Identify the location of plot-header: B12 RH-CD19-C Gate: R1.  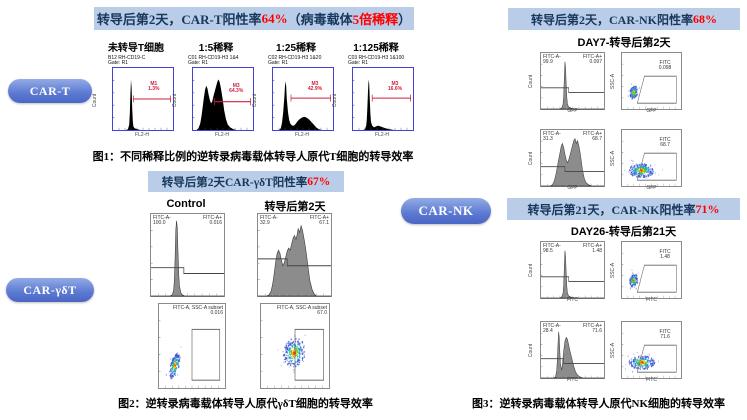
(126, 61).